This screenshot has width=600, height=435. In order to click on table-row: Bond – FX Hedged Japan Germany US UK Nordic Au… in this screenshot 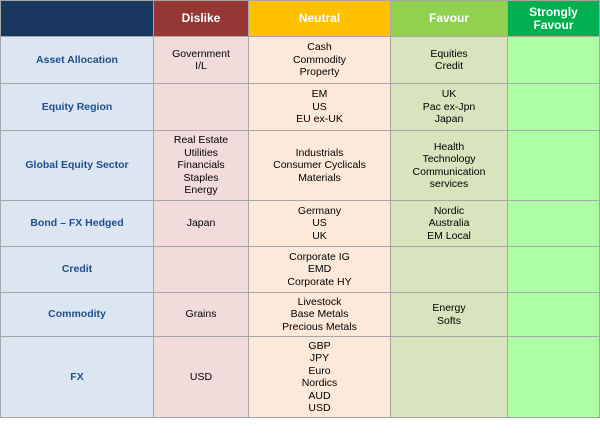, I will do `click(300, 223)`.